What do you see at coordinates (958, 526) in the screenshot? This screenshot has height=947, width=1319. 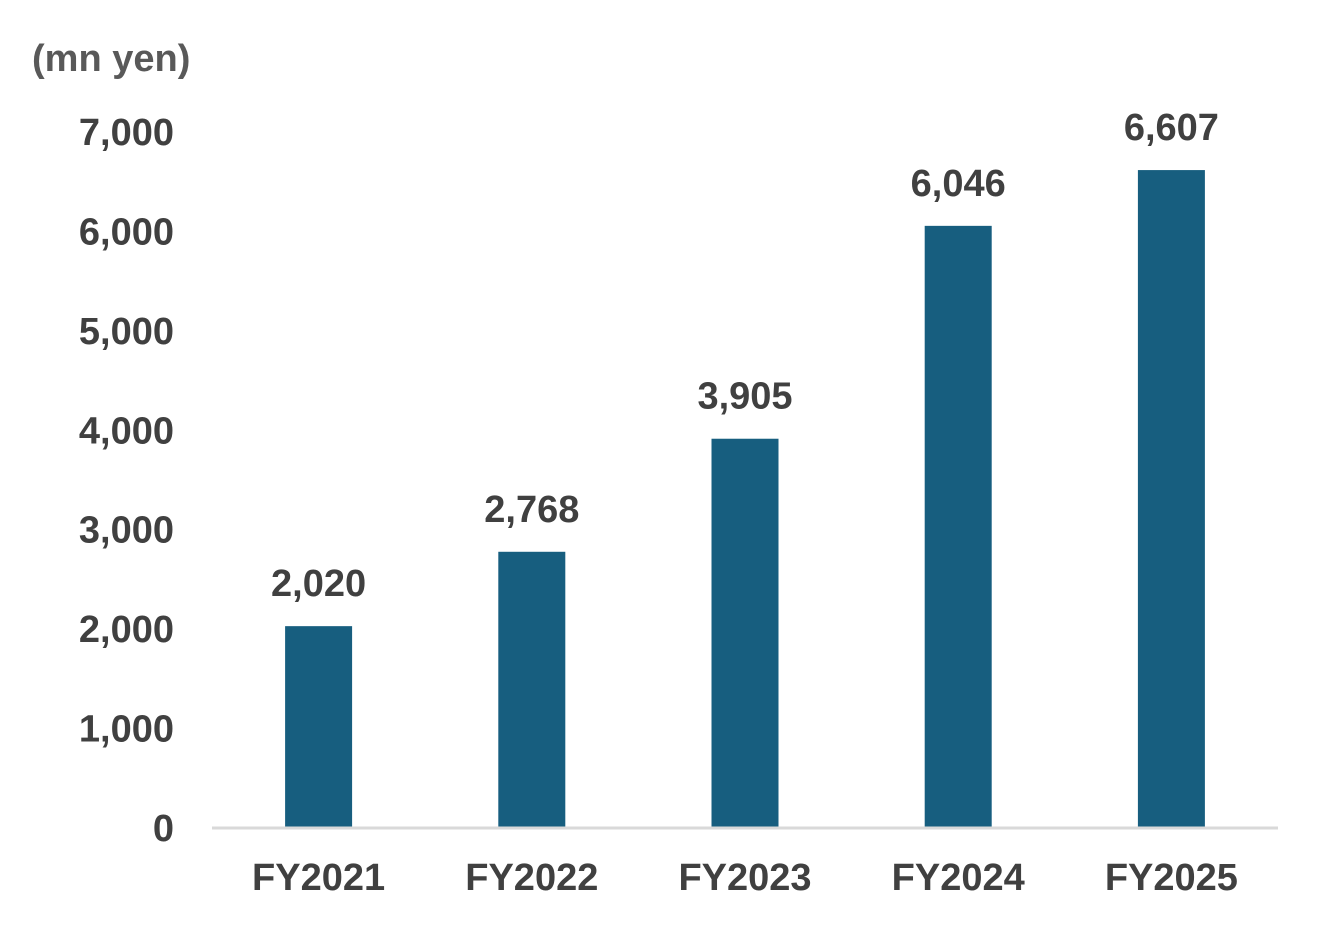 I see `bar-fy2024` at bounding box center [958, 526].